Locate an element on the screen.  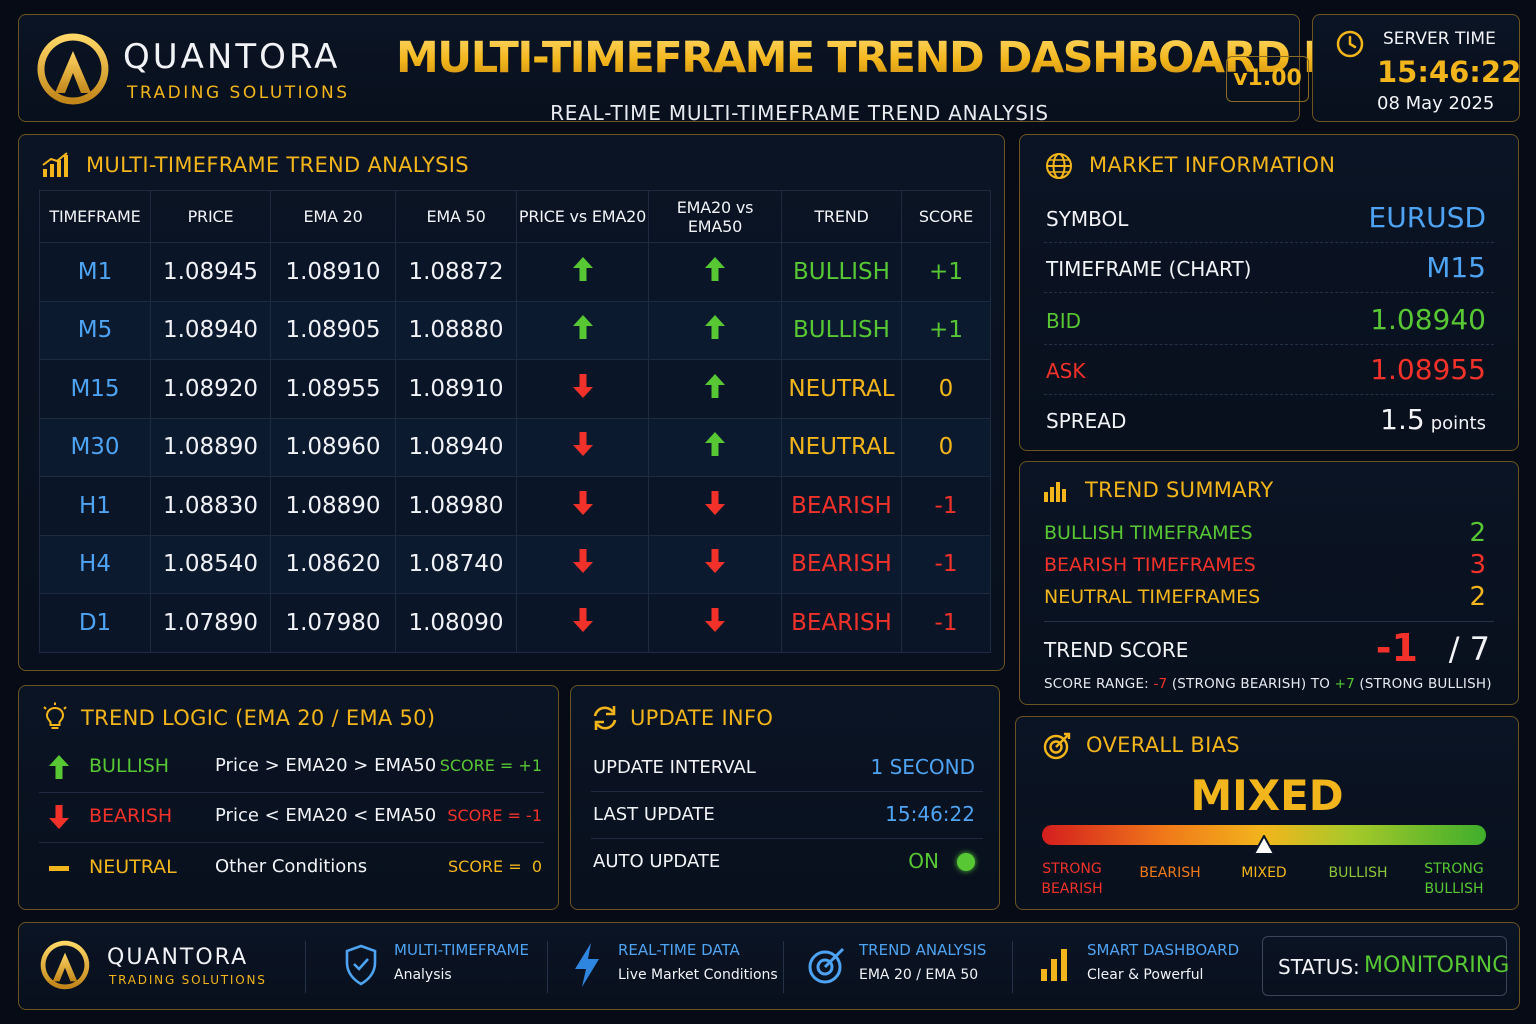
col-header-ema20: EMA 20 is located at coordinates (333, 216).